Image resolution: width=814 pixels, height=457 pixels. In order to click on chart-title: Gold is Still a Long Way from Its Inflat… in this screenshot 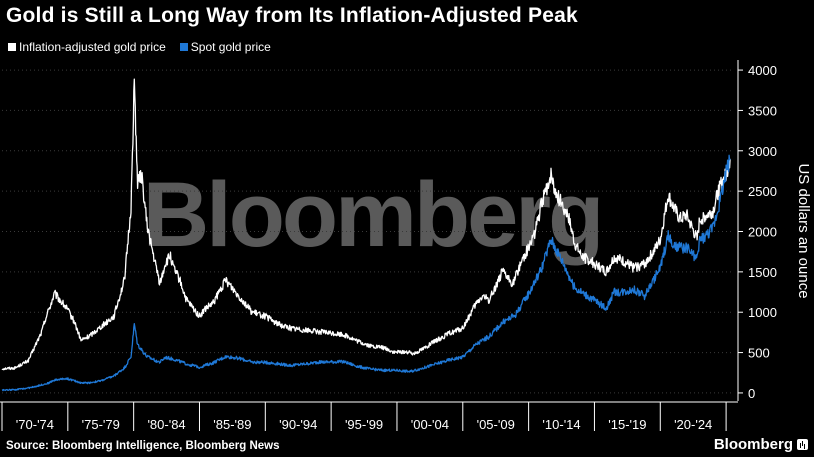, I will do `click(292, 15)`.